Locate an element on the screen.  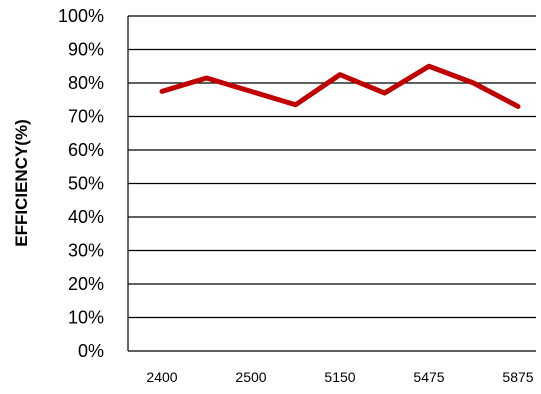
y-tick-label: 70% is located at coordinates (86, 117).